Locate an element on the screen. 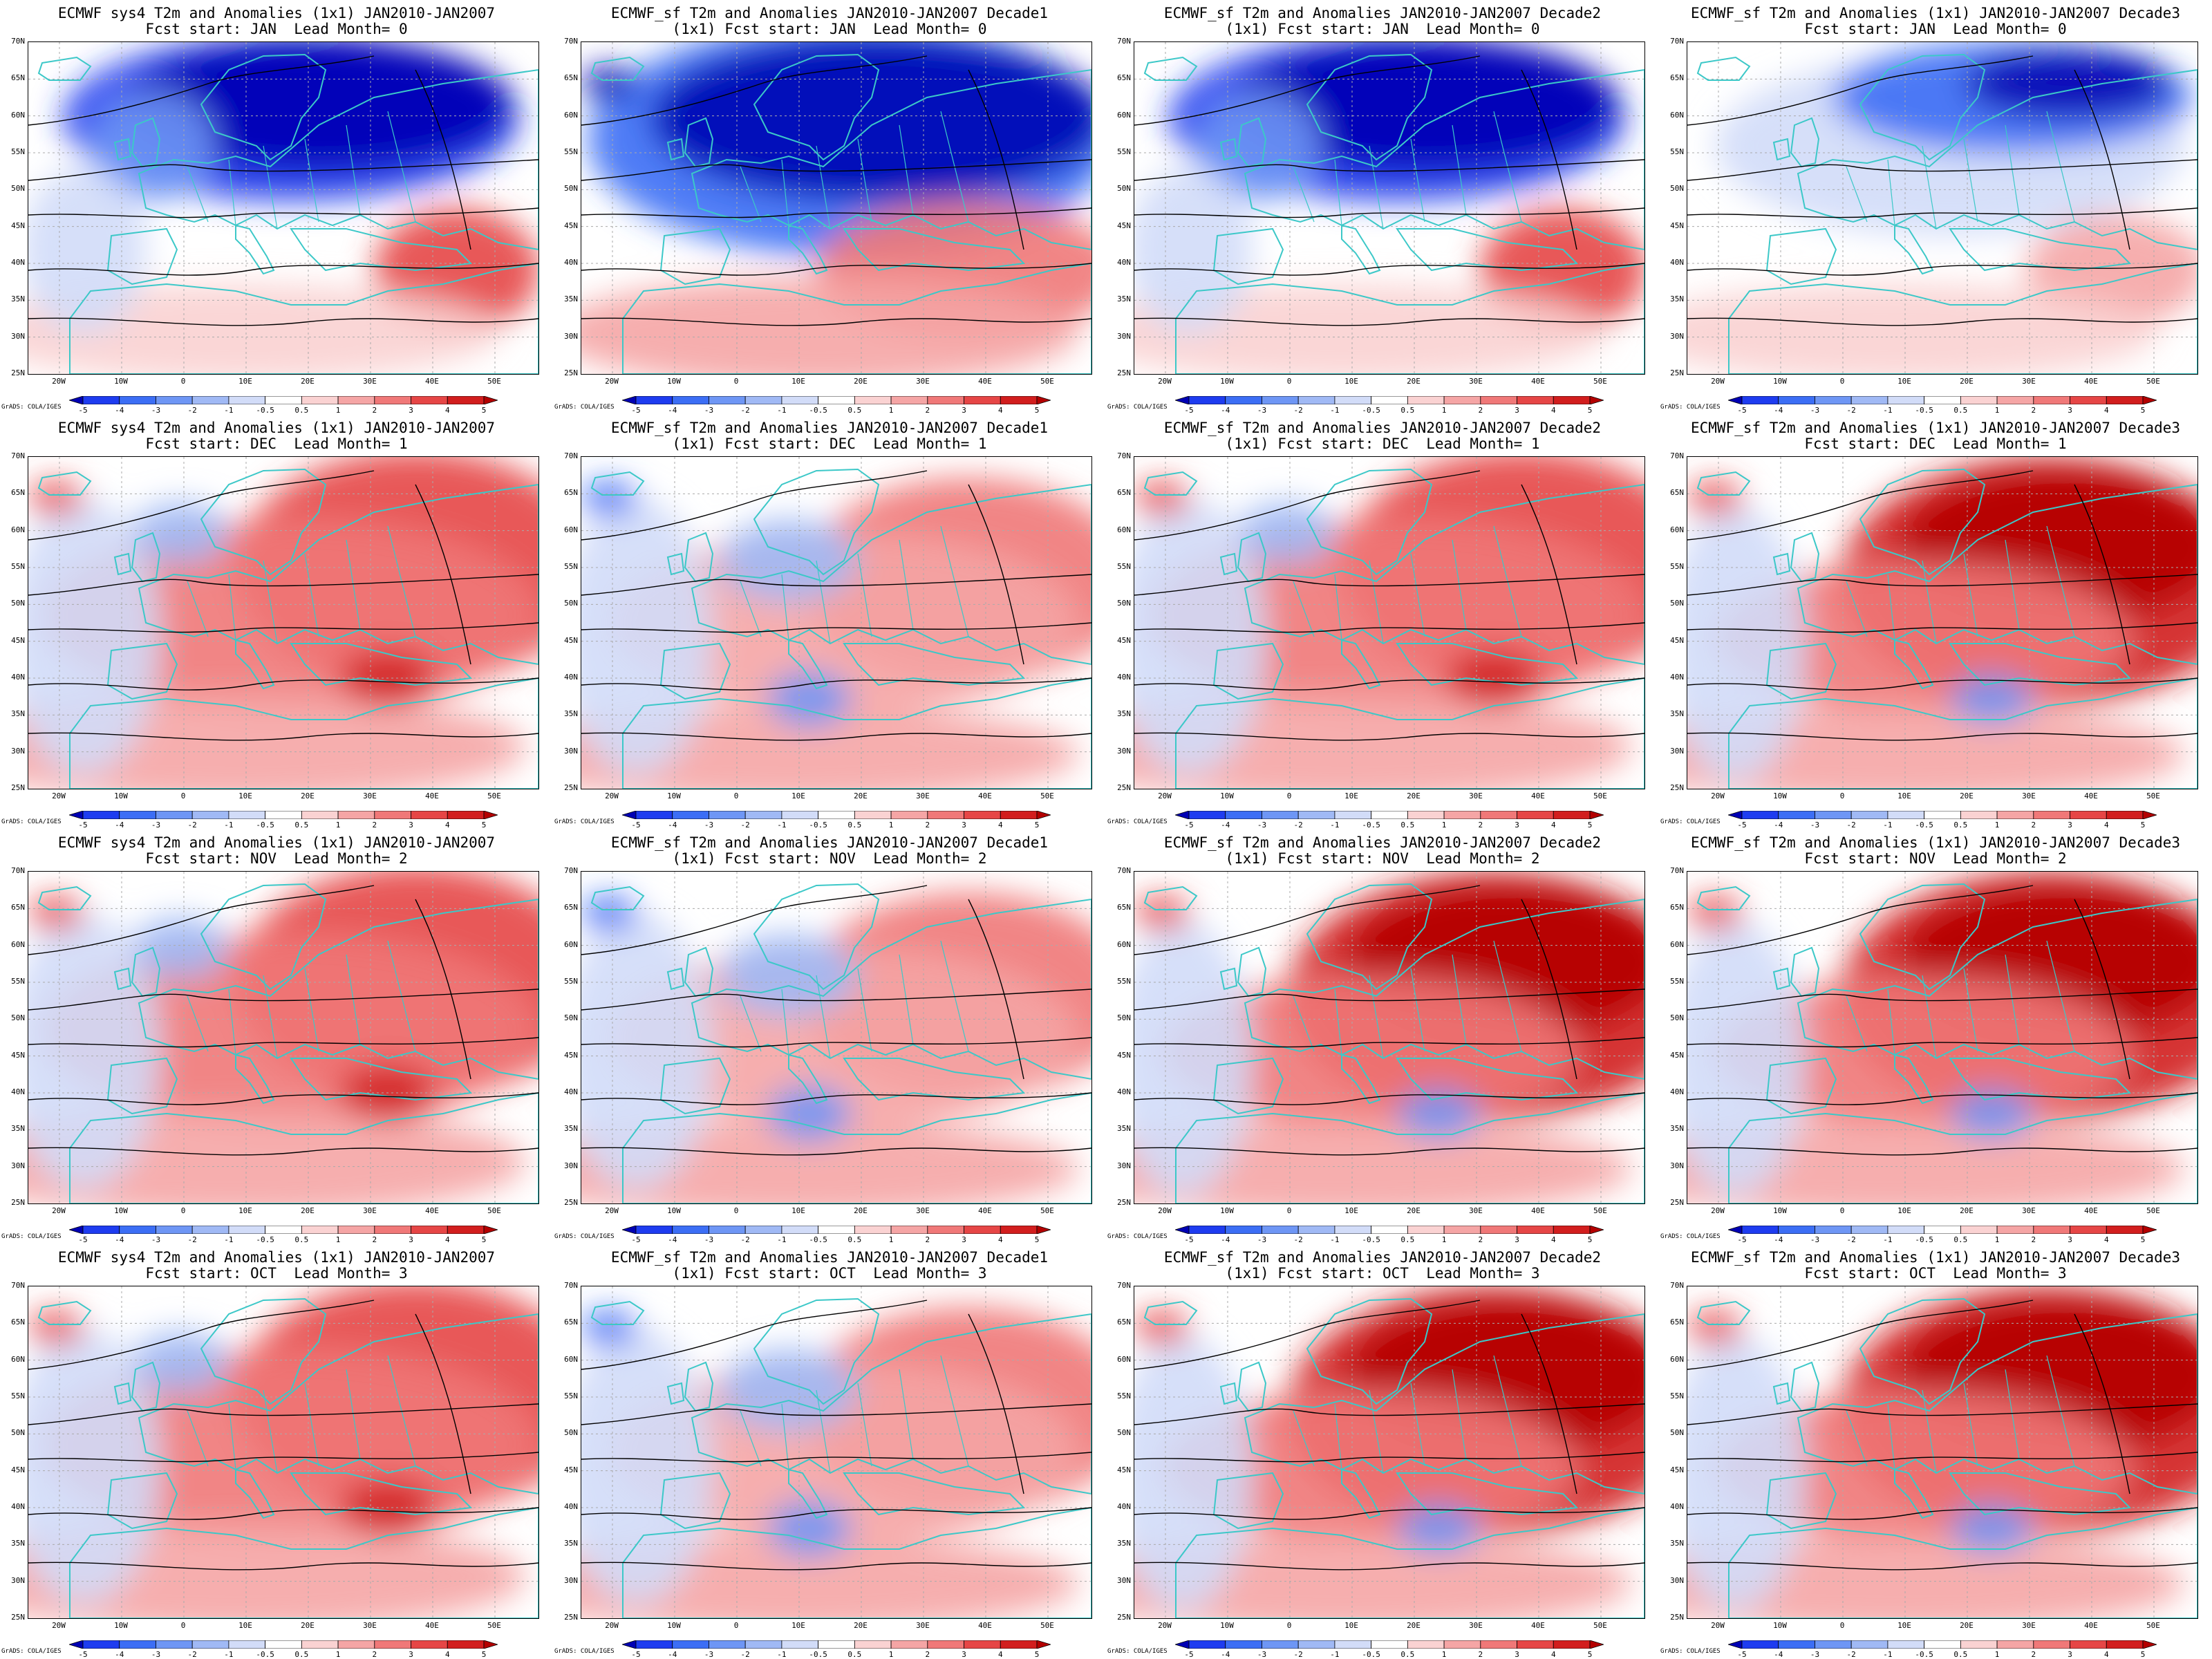 This screenshot has width=2212, height=1659. colorbar-label: -1 is located at coordinates (782, 1654).